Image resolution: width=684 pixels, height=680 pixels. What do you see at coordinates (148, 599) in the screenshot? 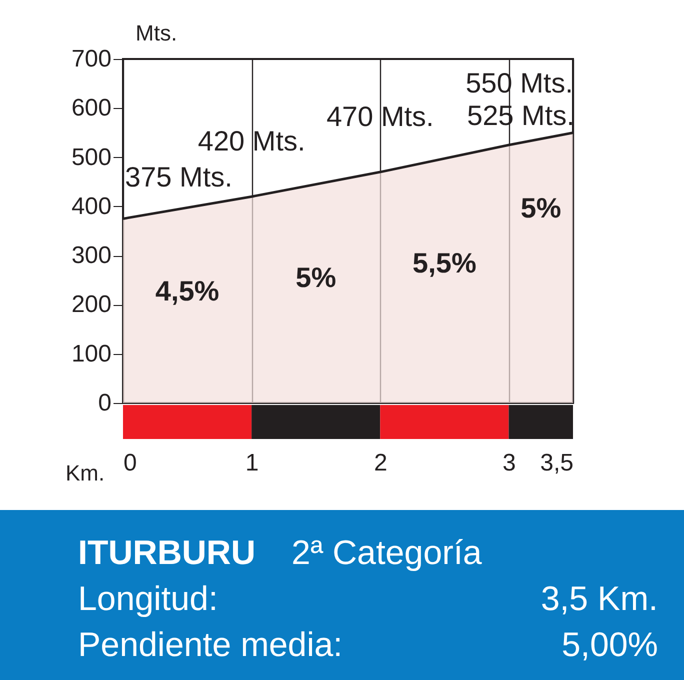
I see `text: Longitud:` at bounding box center [148, 599].